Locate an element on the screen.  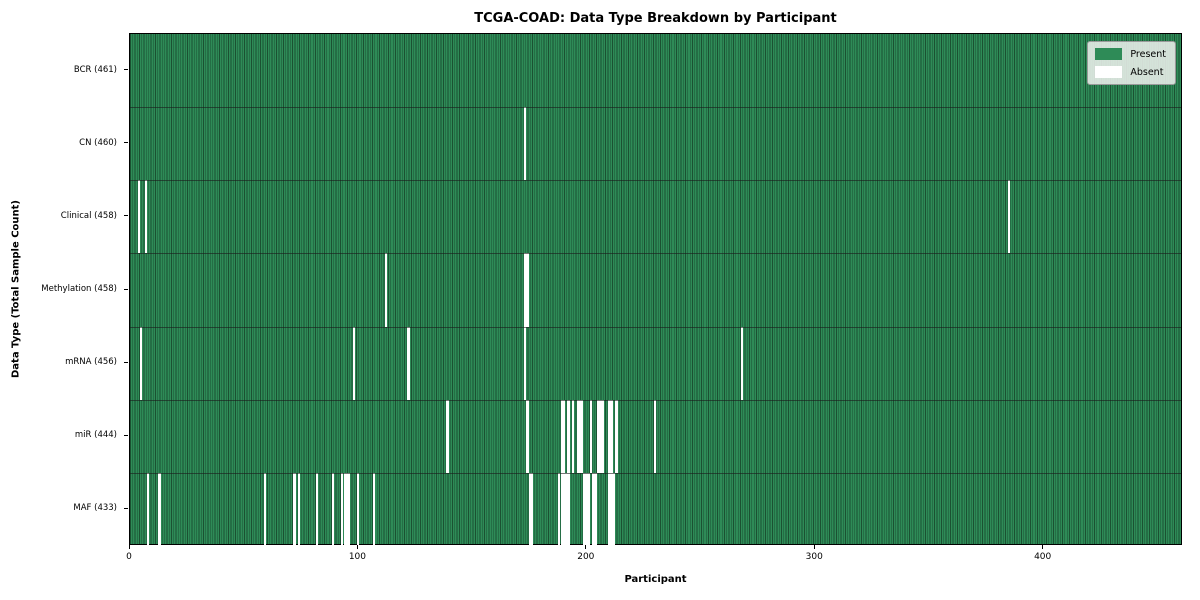
y-tick-label-Methylation: Methylation (458) is located at coordinates (79, 289).